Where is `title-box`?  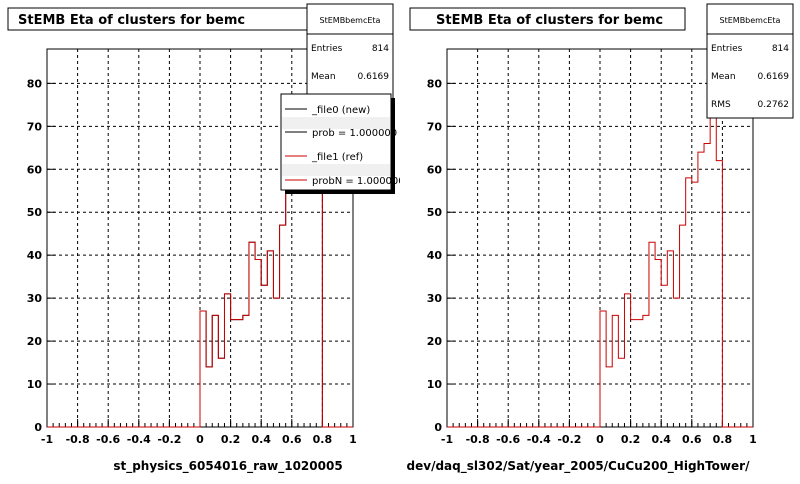
title-box is located at coordinates (547, 19).